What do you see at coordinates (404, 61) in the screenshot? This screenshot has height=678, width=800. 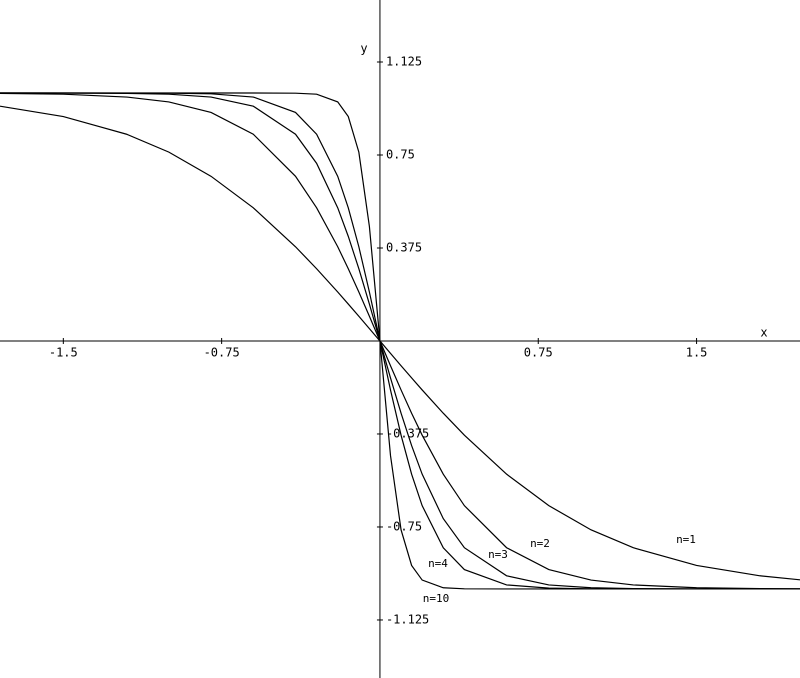 I see `y-tick-label: 1.125` at bounding box center [404, 61].